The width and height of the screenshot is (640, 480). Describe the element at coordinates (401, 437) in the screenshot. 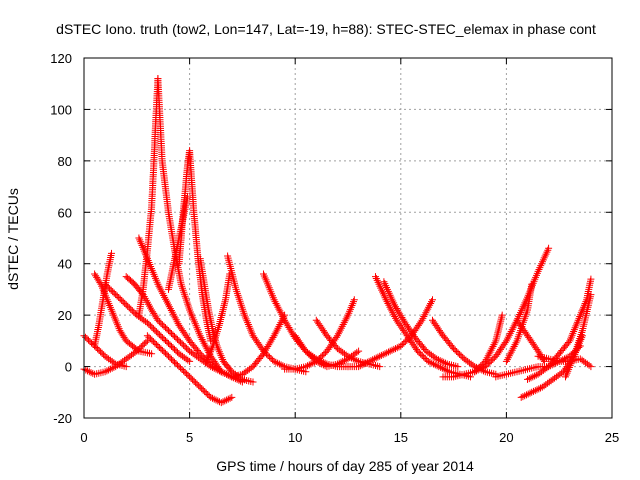

I see `x-tick-label: 15` at that location.